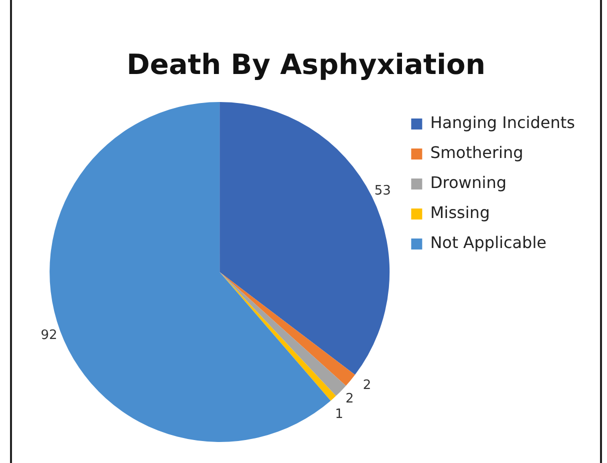  Describe the element at coordinates (477, 152) in the screenshot. I see `legend-label: Smothering` at that location.